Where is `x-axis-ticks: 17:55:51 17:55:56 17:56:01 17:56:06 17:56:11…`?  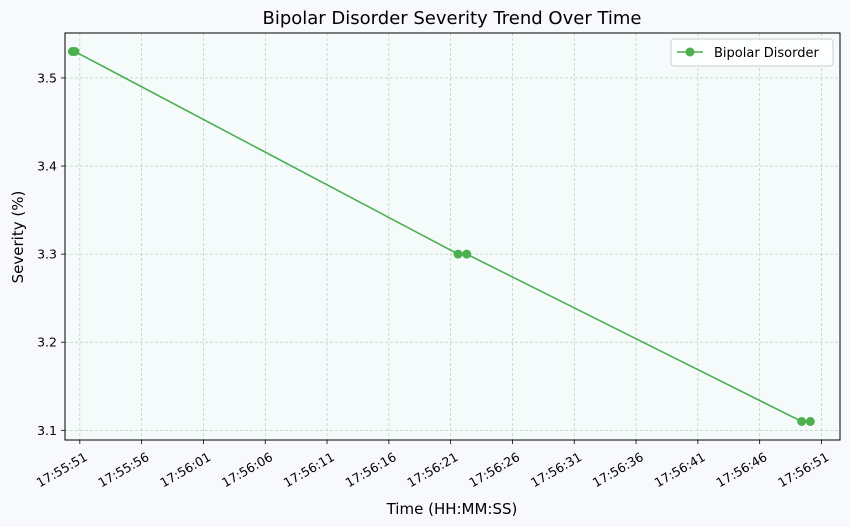 x-axis-ticks: 17:55:51 17:55:56 17:56:01 17:56:06 17:56:11… is located at coordinates (432, 465).